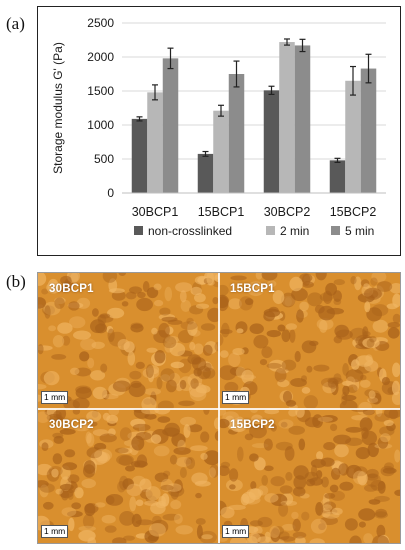 The image size is (405, 550). What do you see at coordinates (100, 125) in the screenshot?
I see `y-tick-label: 1000` at bounding box center [100, 125].